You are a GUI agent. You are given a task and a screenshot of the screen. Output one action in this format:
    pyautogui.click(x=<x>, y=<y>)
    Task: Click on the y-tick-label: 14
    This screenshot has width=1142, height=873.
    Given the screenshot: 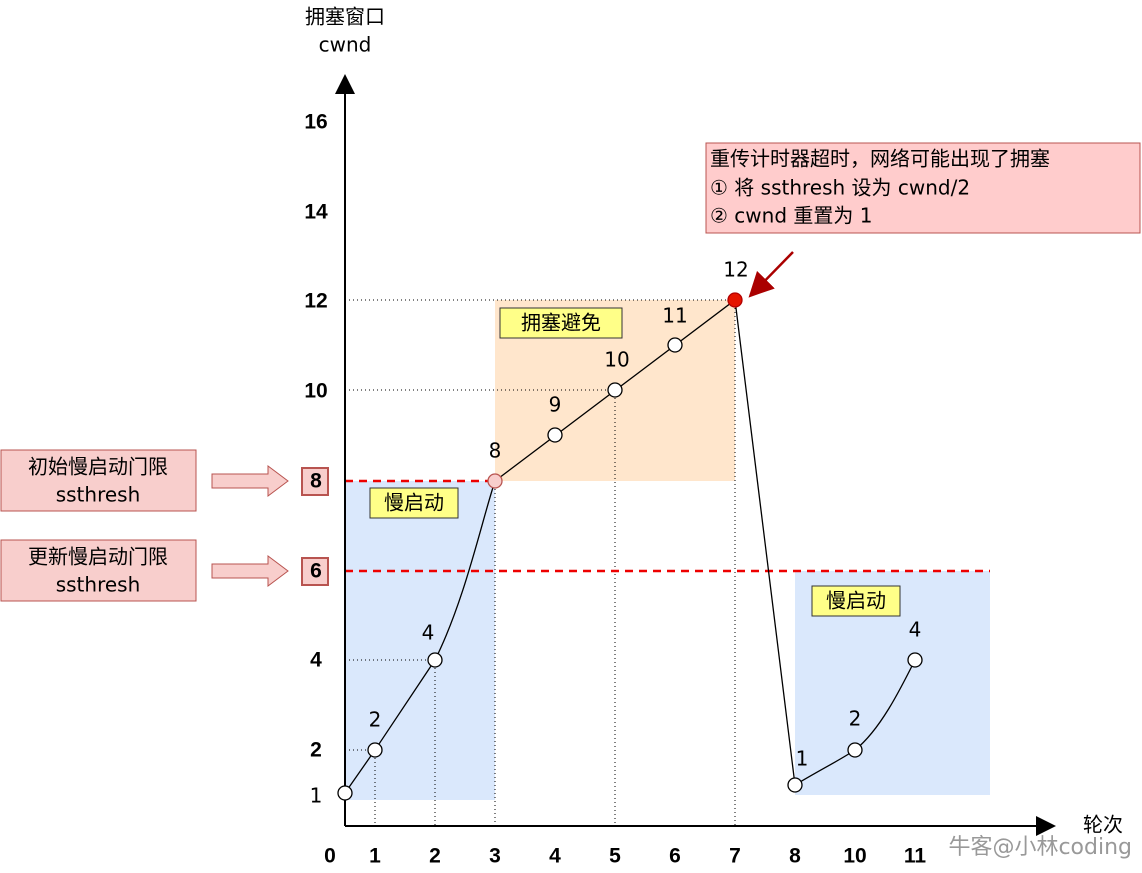 What is the action you would take?
    pyautogui.click(x=316, y=212)
    